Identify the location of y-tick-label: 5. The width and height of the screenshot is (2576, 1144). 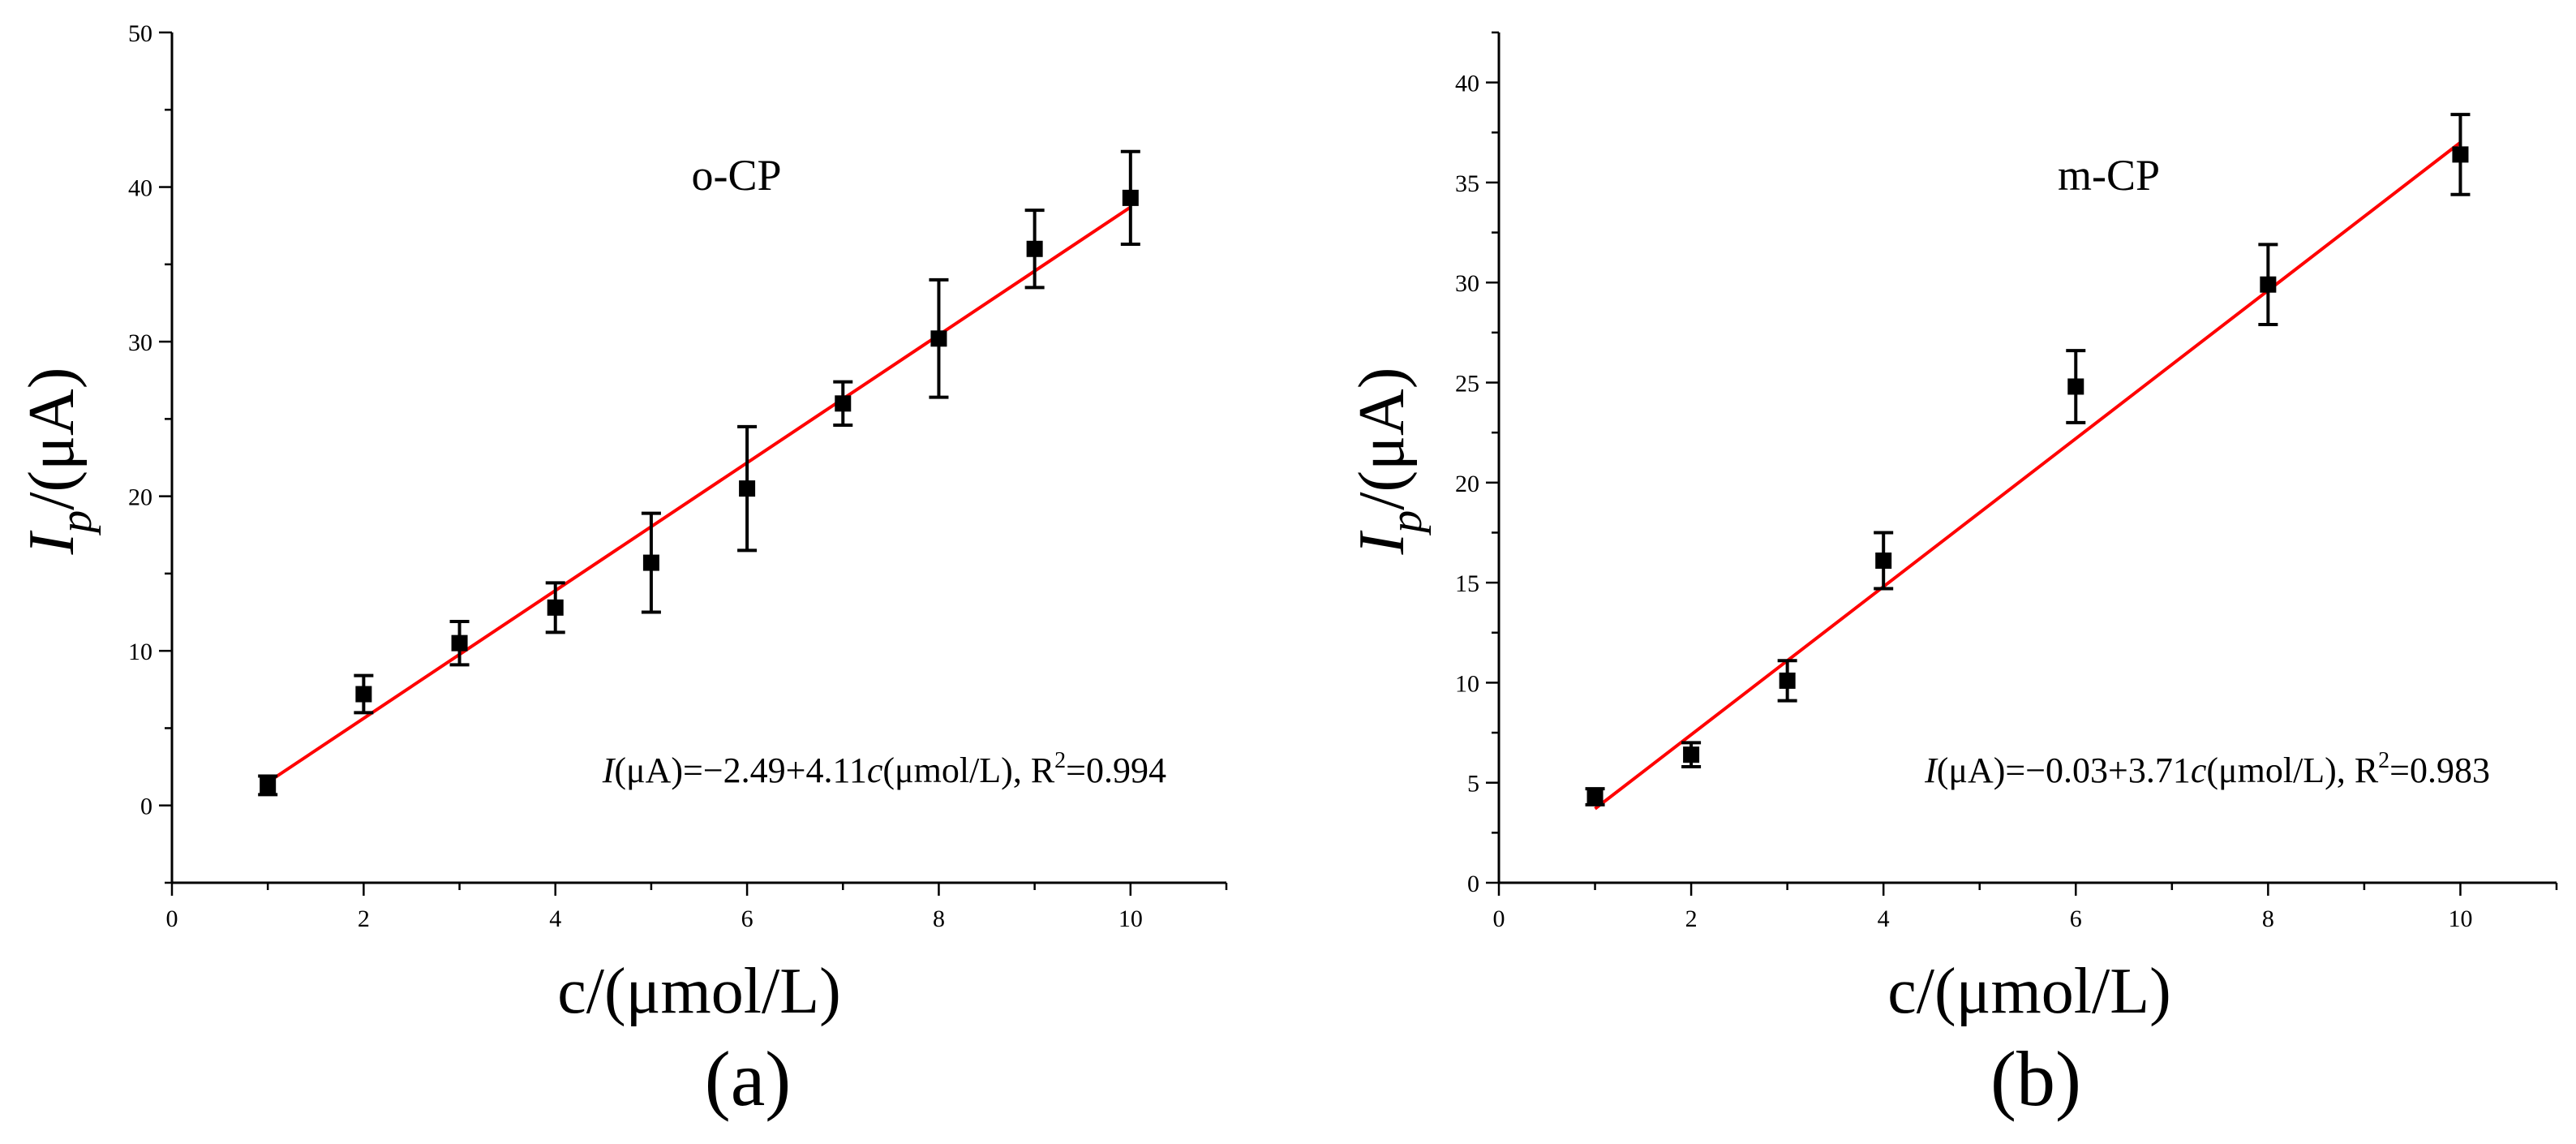
(1473, 784).